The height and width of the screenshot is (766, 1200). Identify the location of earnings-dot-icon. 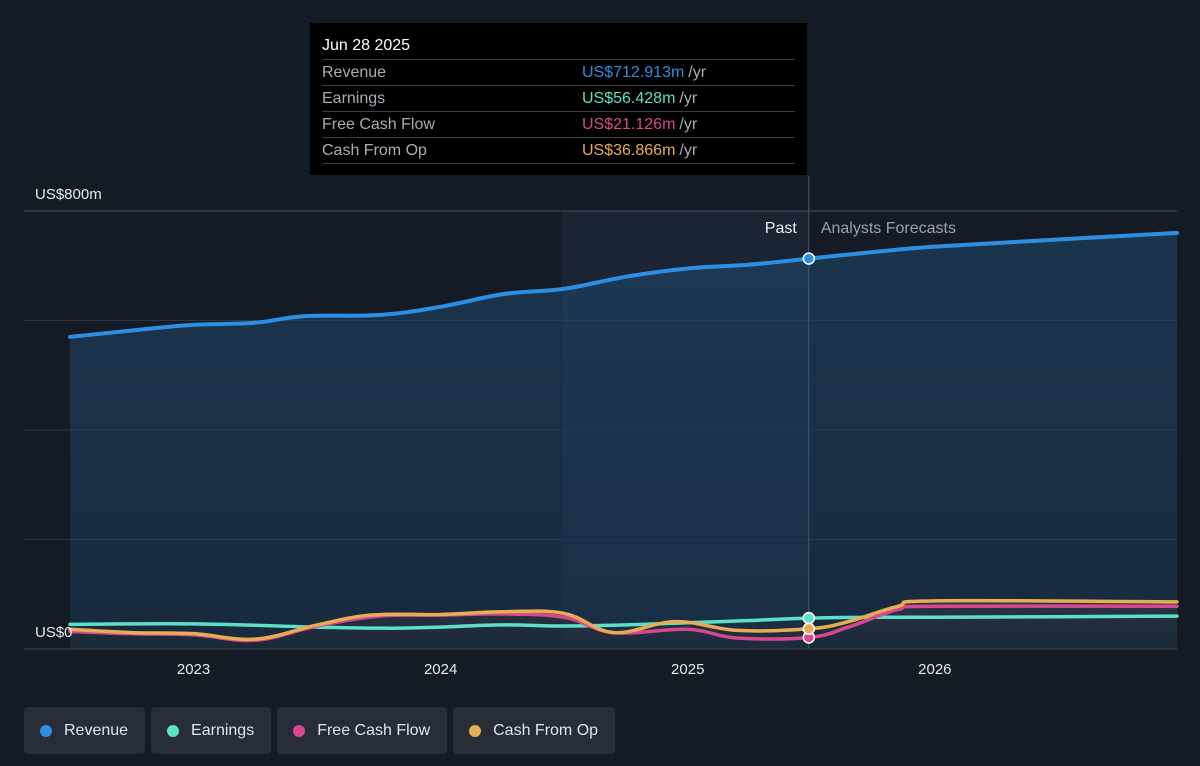
(173, 730).